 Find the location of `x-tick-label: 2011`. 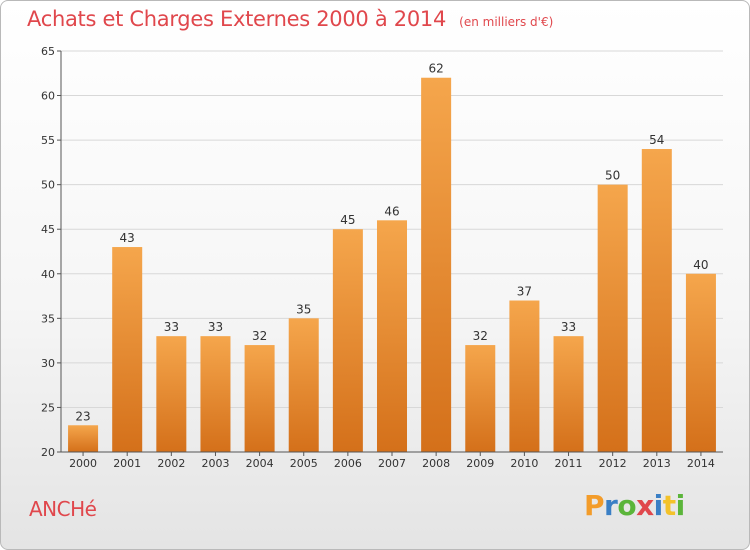

x-tick-label: 2011 is located at coordinates (569, 463).